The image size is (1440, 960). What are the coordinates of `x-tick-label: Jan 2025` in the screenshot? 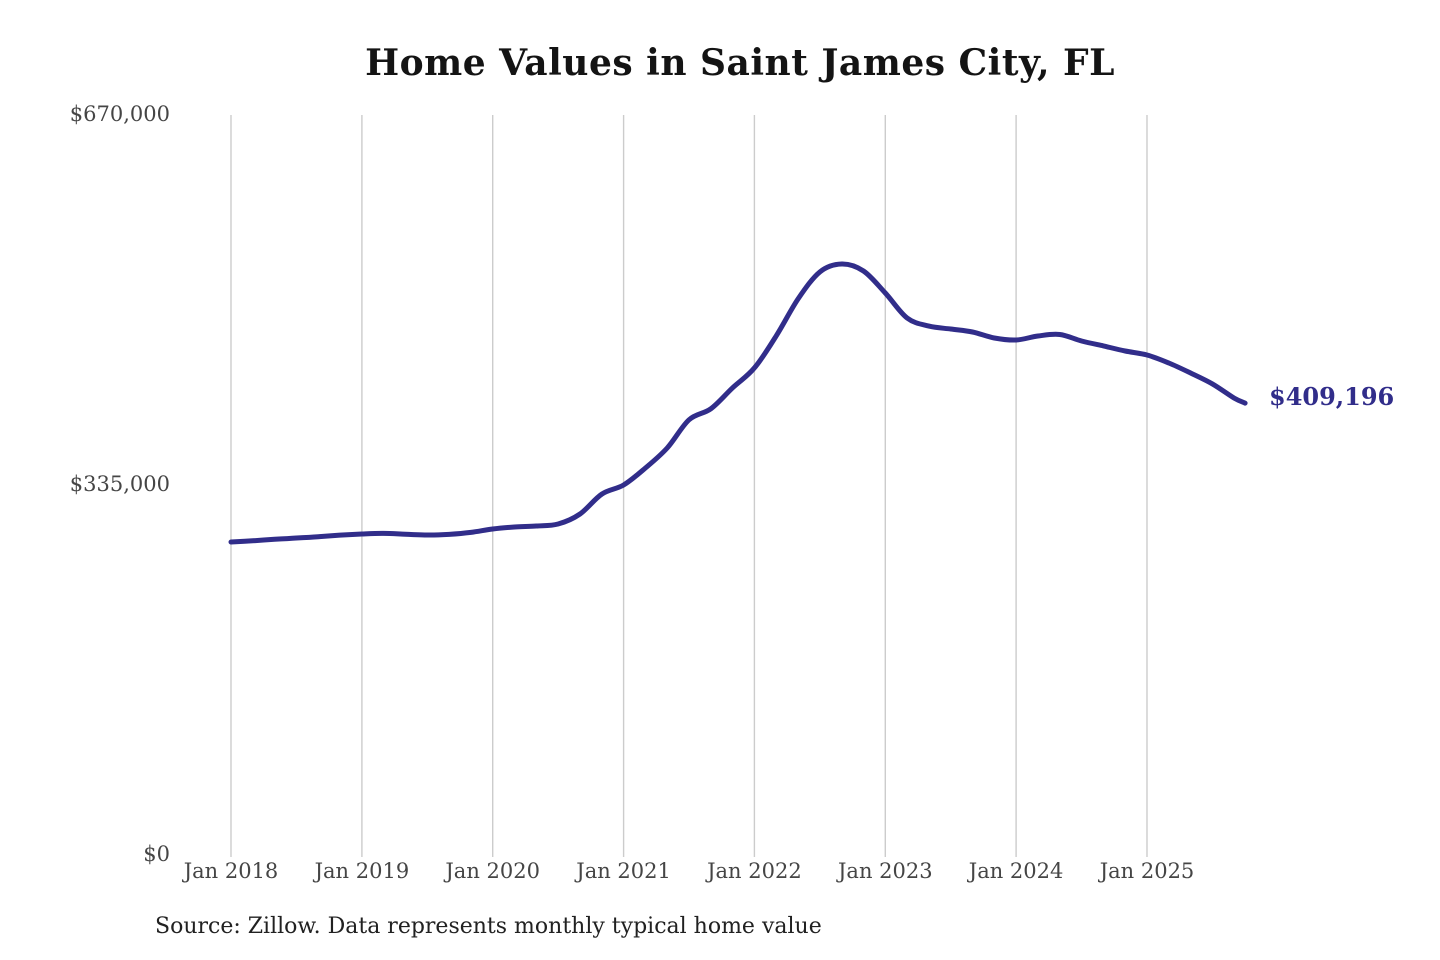 It's located at (1147, 871).